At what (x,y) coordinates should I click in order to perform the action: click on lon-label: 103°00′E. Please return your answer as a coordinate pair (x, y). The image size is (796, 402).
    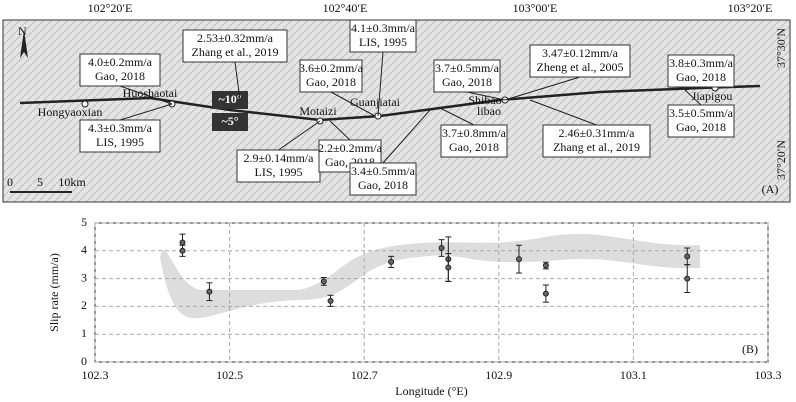
    Looking at the image, I should click on (535, 8).